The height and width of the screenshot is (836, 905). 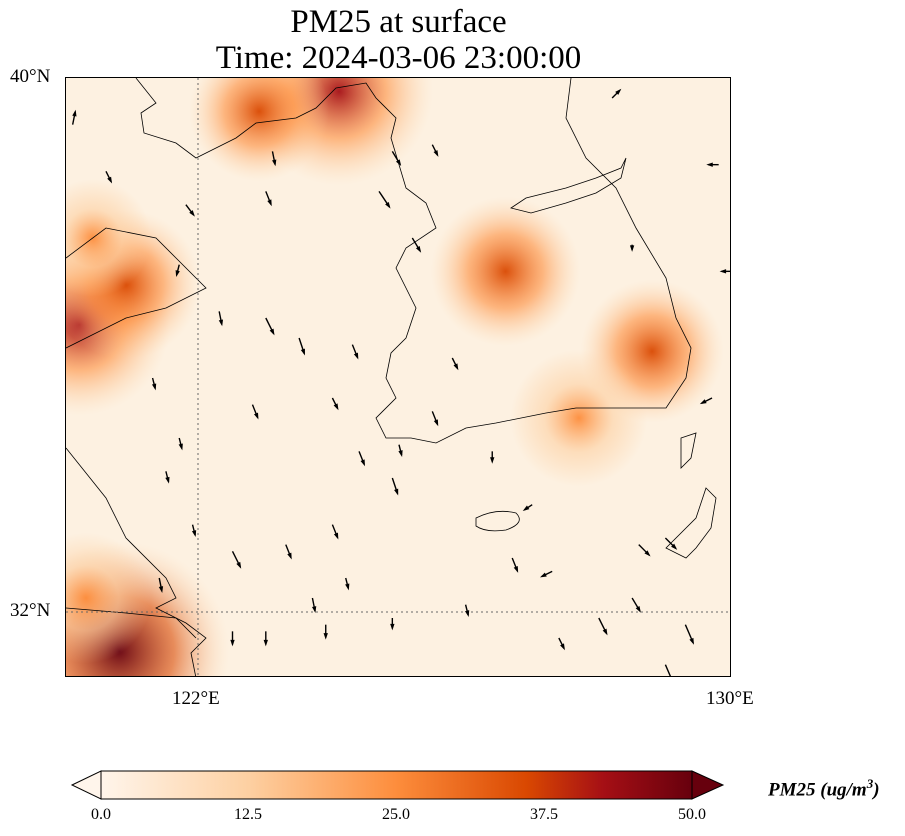 What do you see at coordinates (692, 814) in the screenshot?
I see `colorbar-tick: 50.0` at bounding box center [692, 814].